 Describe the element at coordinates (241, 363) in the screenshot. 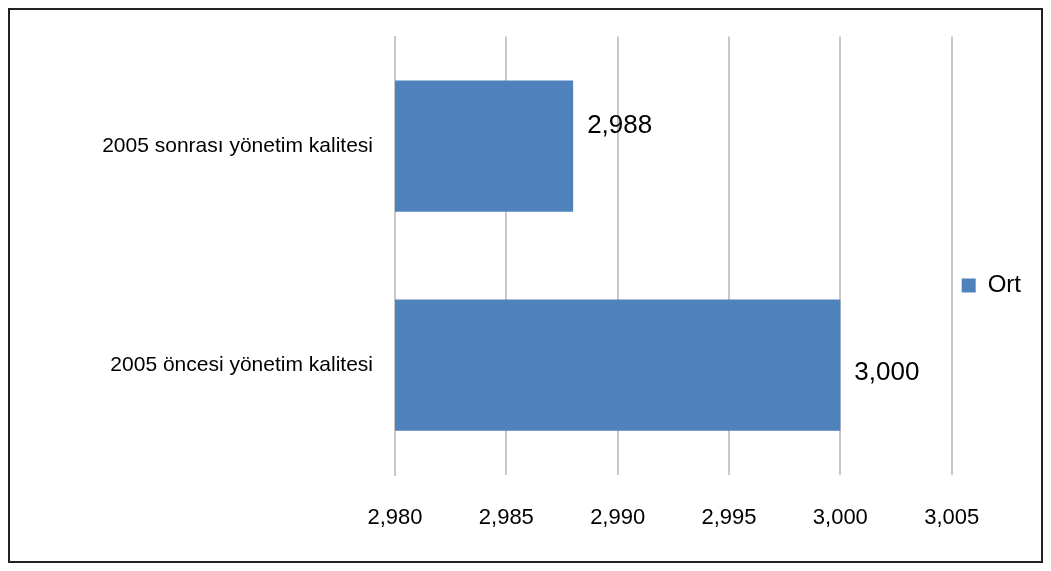

I see `y-tick-label: 2005 öncesi yönetim kalitesi` at that location.